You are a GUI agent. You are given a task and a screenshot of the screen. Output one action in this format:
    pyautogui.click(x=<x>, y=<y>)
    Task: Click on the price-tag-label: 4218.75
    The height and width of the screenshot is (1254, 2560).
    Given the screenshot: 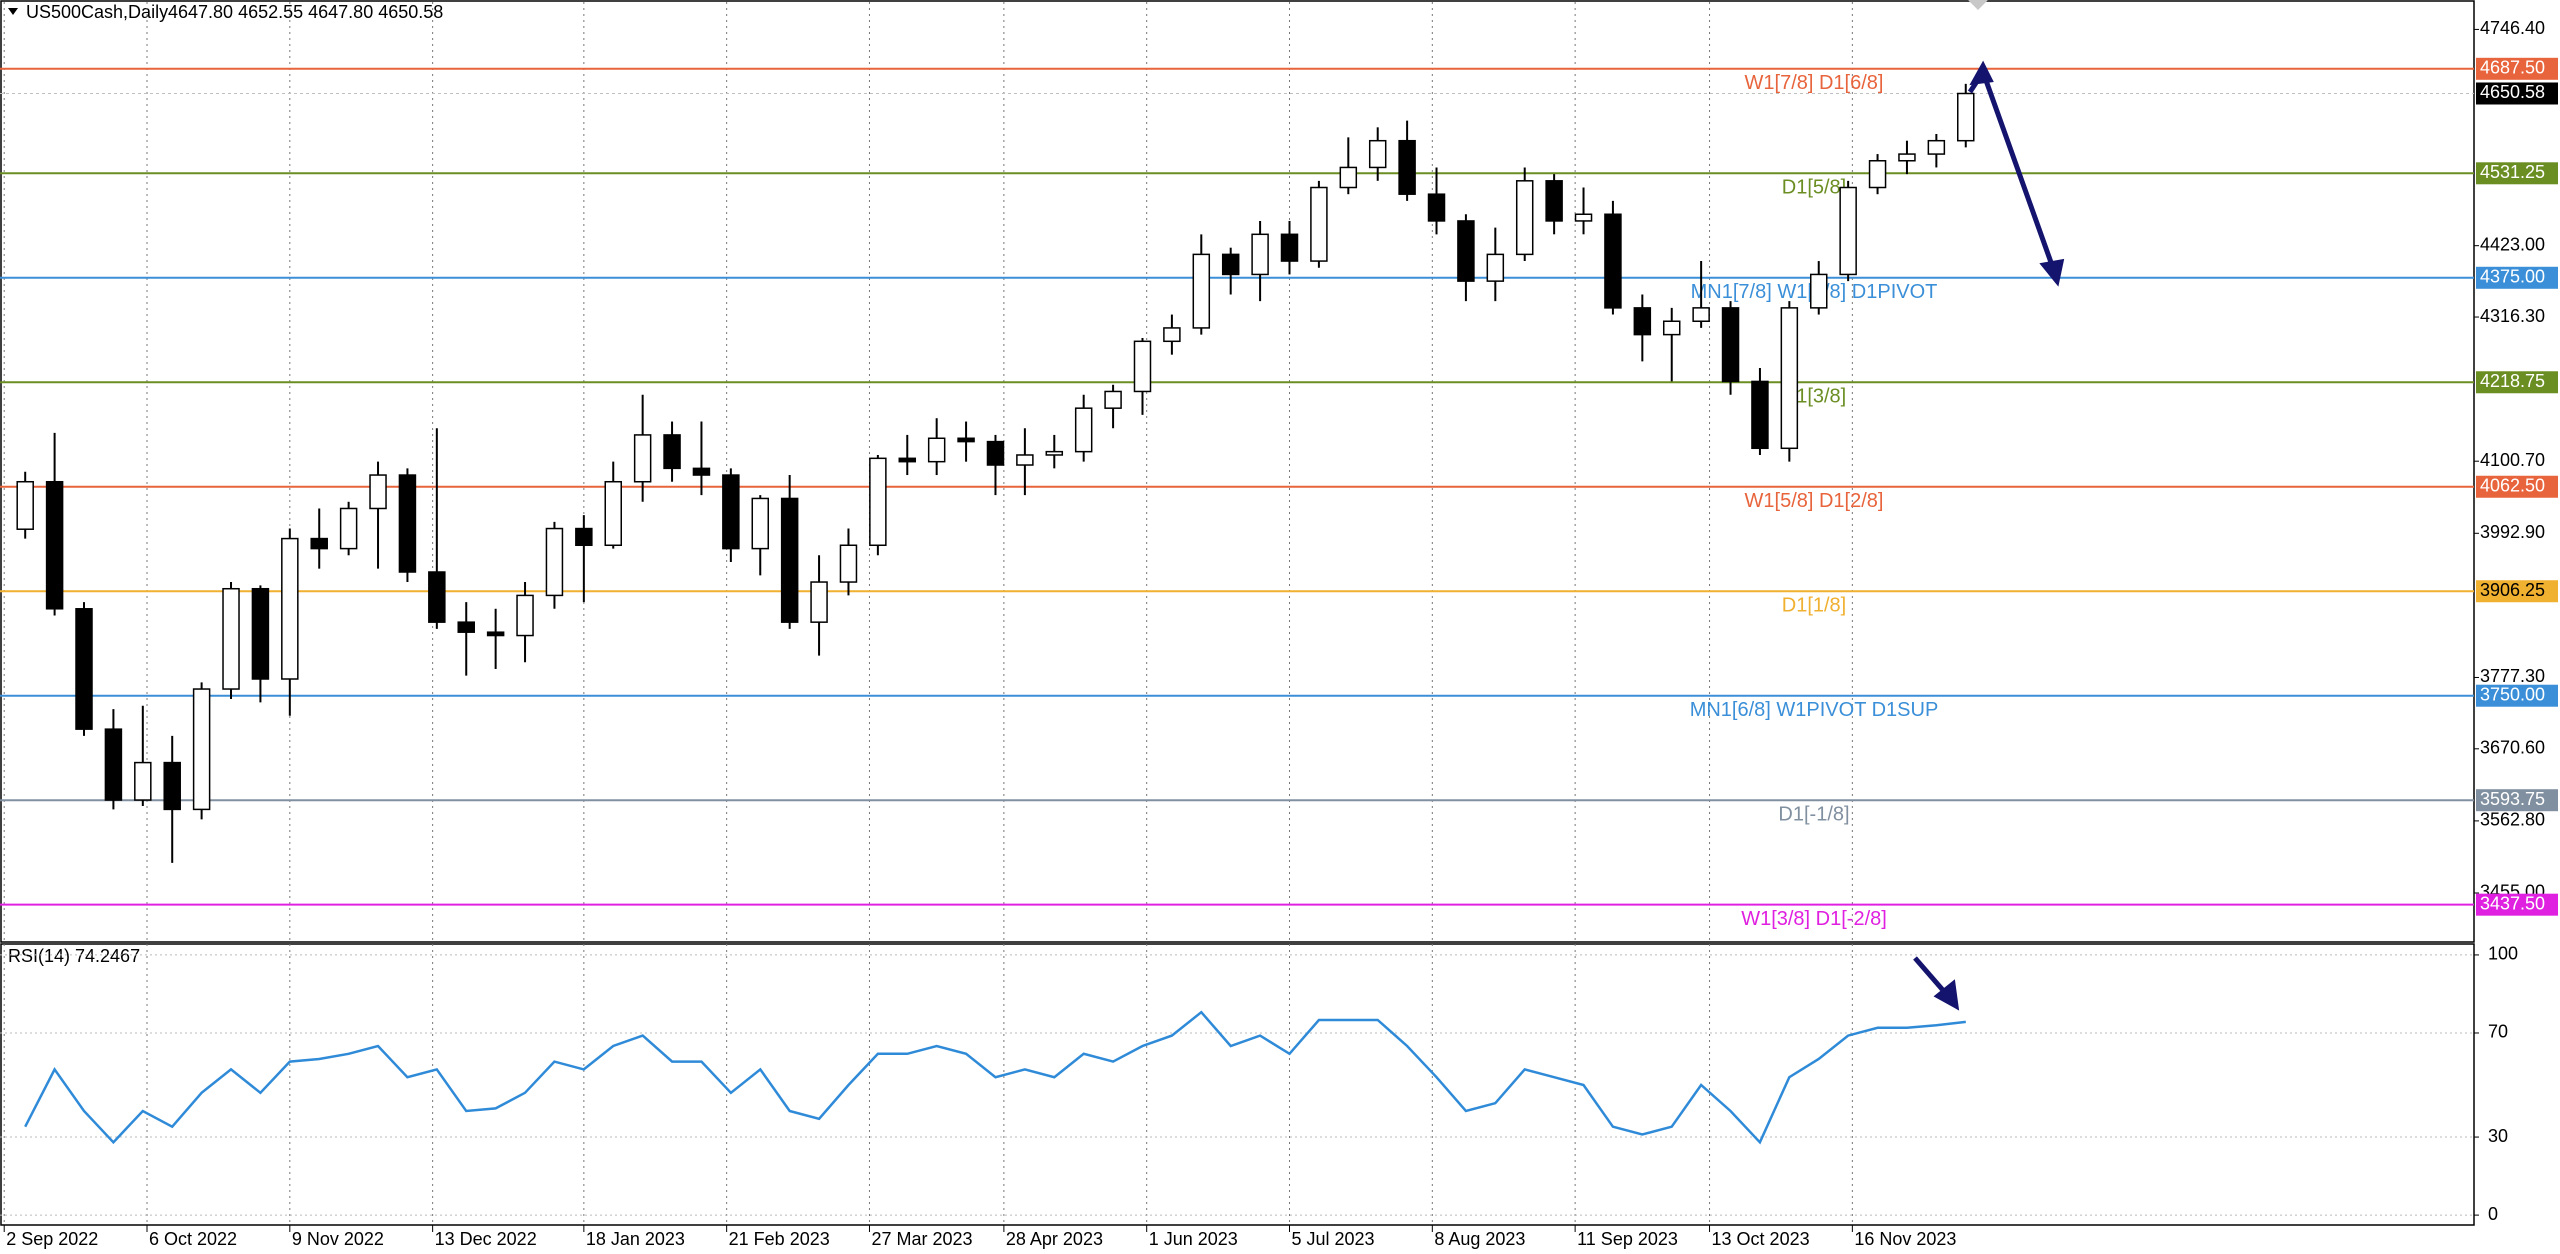 What is the action you would take?
    pyautogui.click(x=2512, y=381)
    